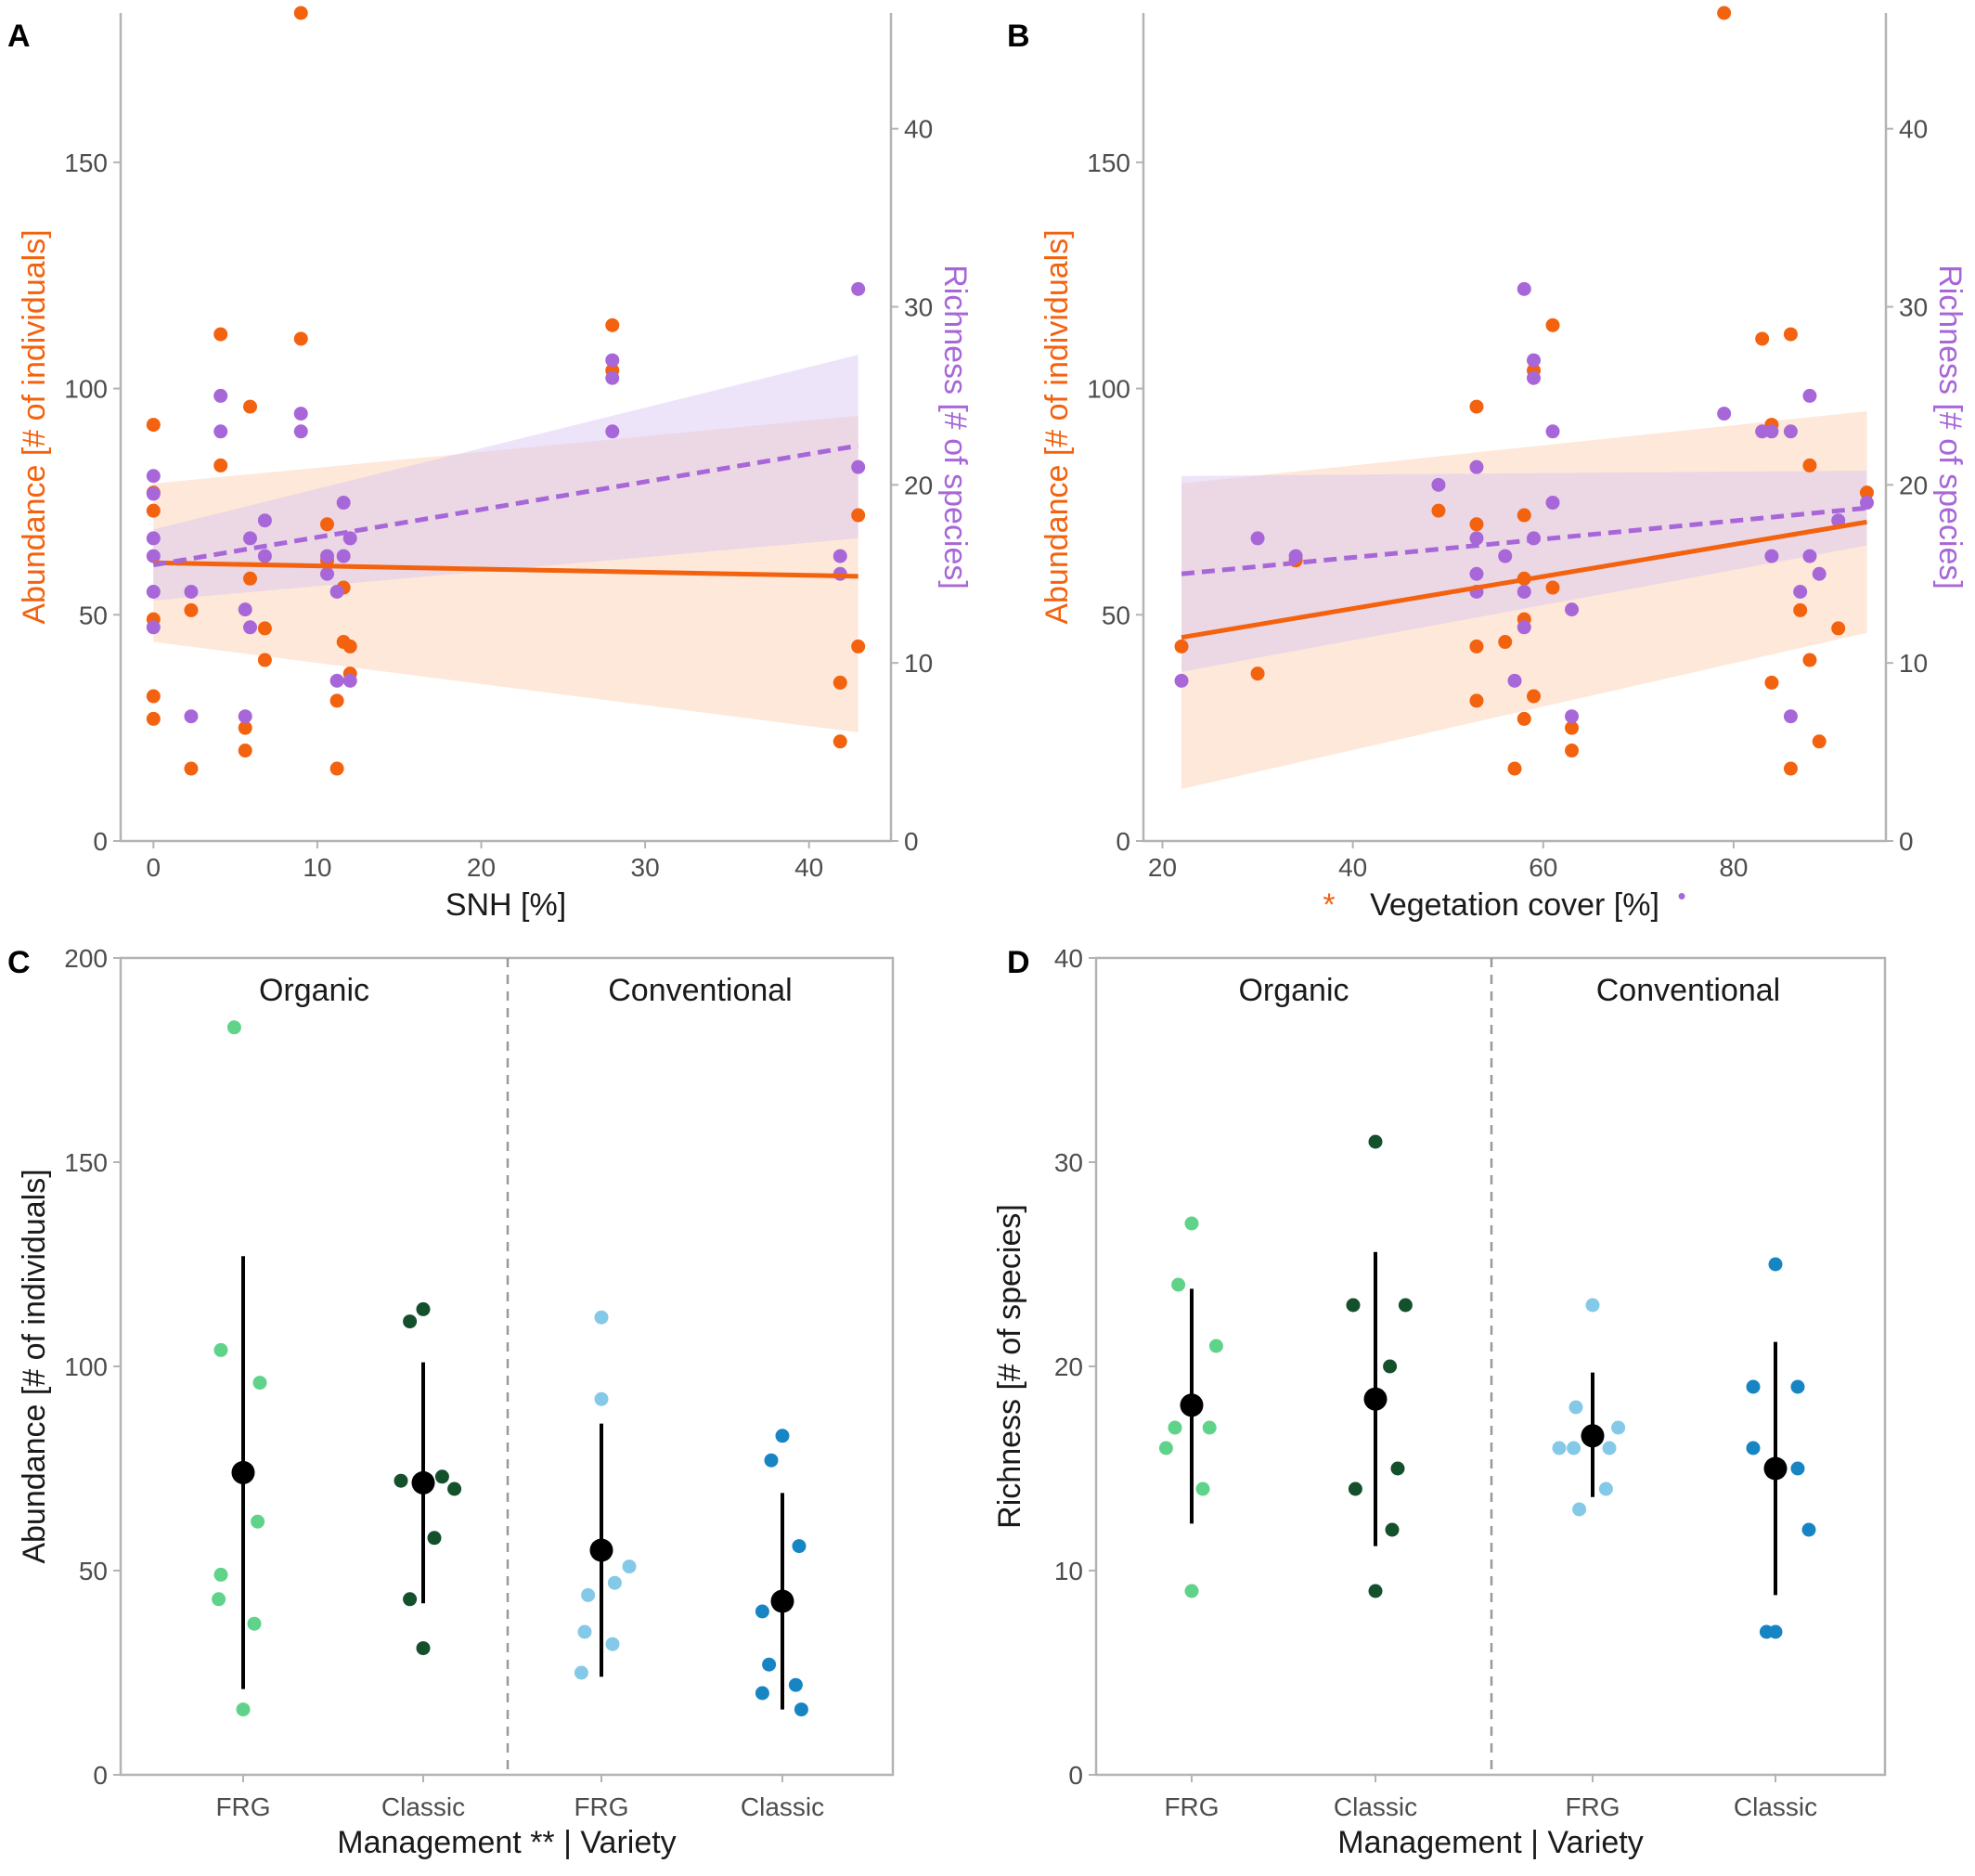 The height and width of the screenshot is (1876, 1975). Describe the element at coordinates (1019, 962) in the screenshot. I see `panel-letter: D` at that location.